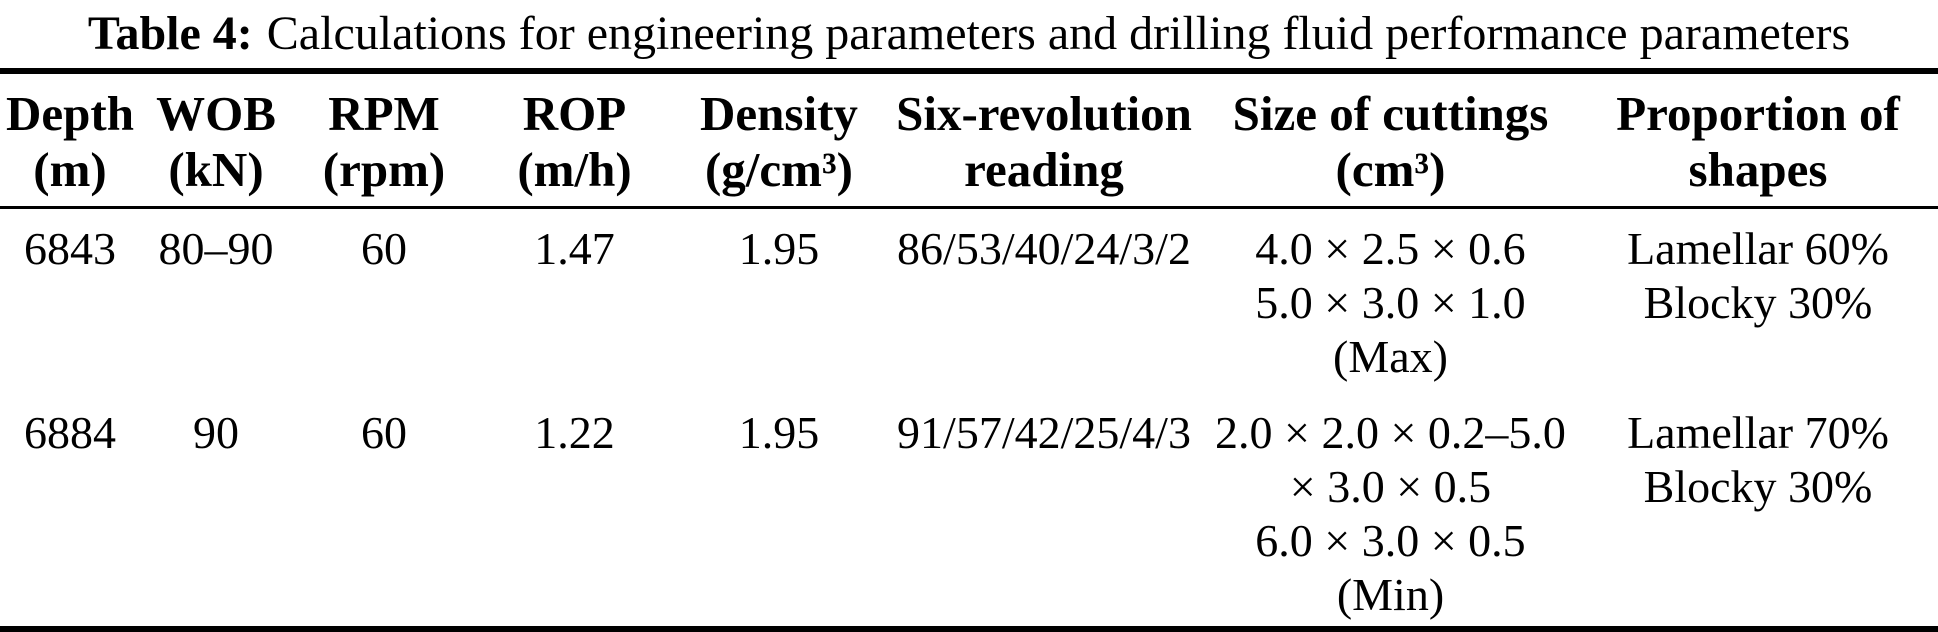  What do you see at coordinates (170, 33) in the screenshot?
I see `table-caption-label: Table 4:` at bounding box center [170, 33].